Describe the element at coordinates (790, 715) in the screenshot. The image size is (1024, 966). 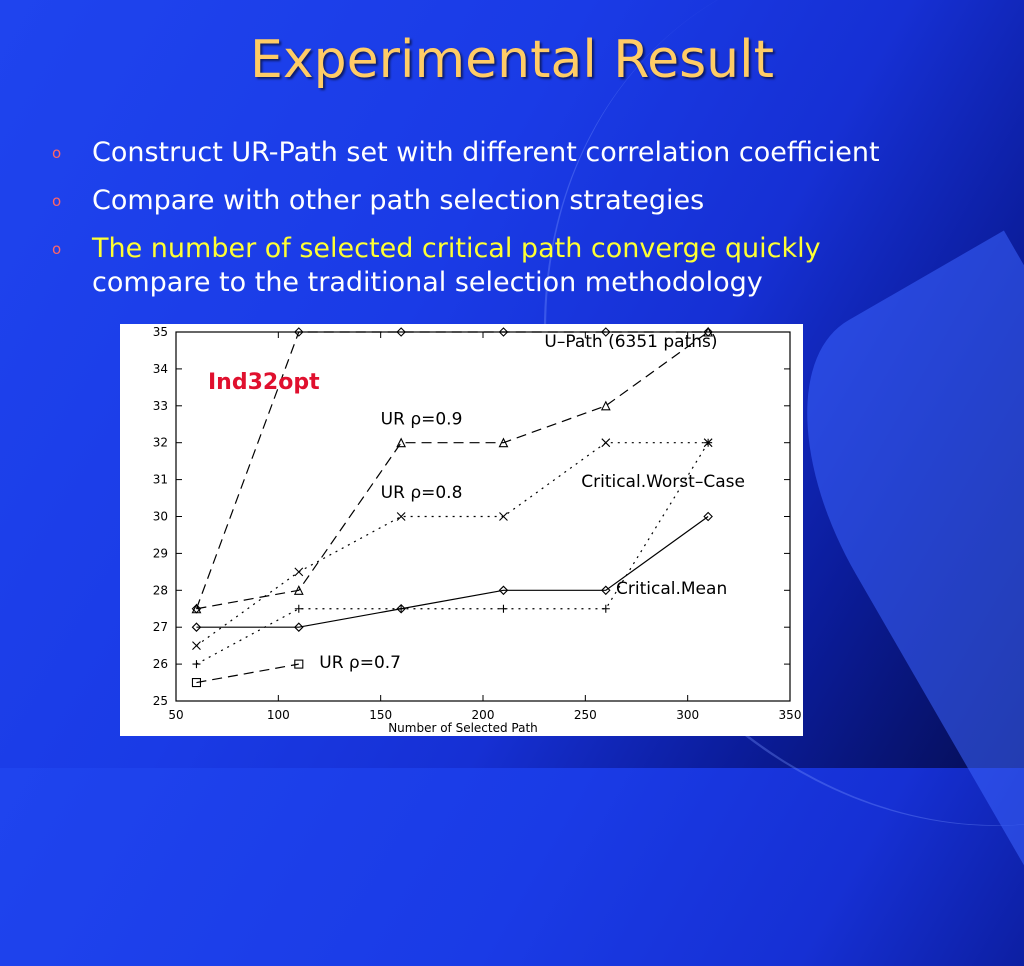
I see `x-tick-label: 350` at that location.